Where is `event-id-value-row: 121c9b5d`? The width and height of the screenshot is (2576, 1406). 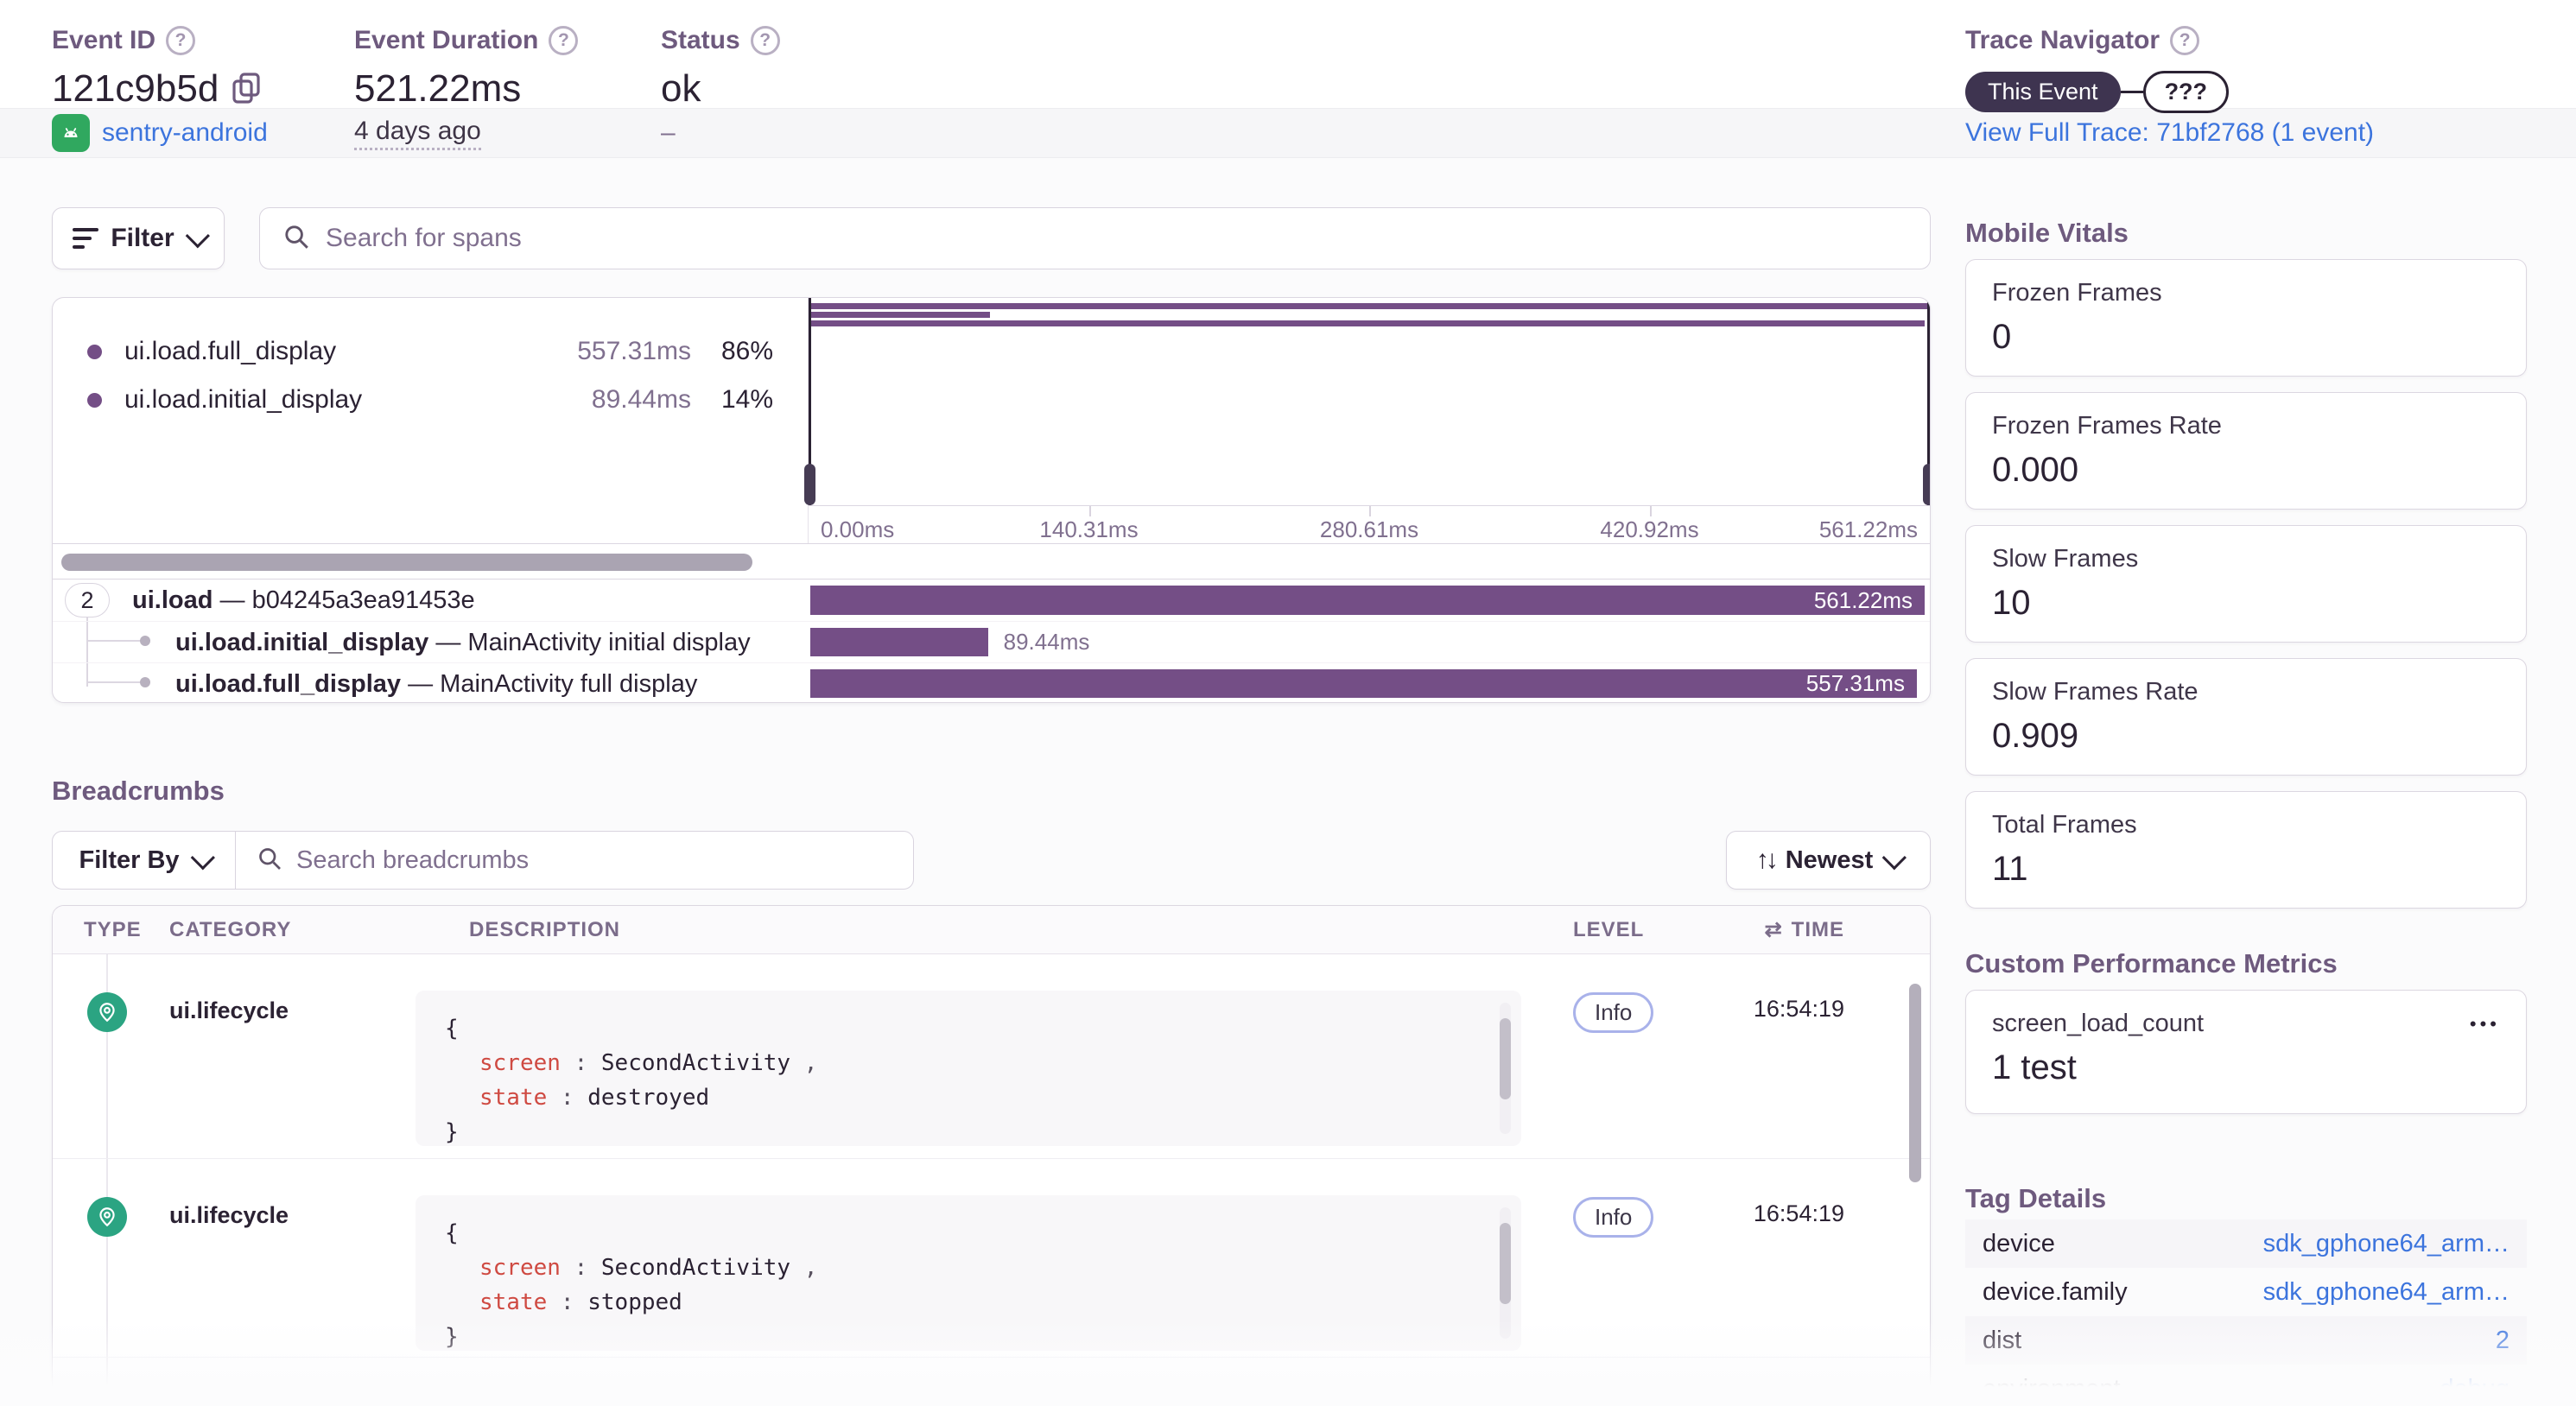
event-id-value-row: 121c9b5d is located at coordinates (157, 89).